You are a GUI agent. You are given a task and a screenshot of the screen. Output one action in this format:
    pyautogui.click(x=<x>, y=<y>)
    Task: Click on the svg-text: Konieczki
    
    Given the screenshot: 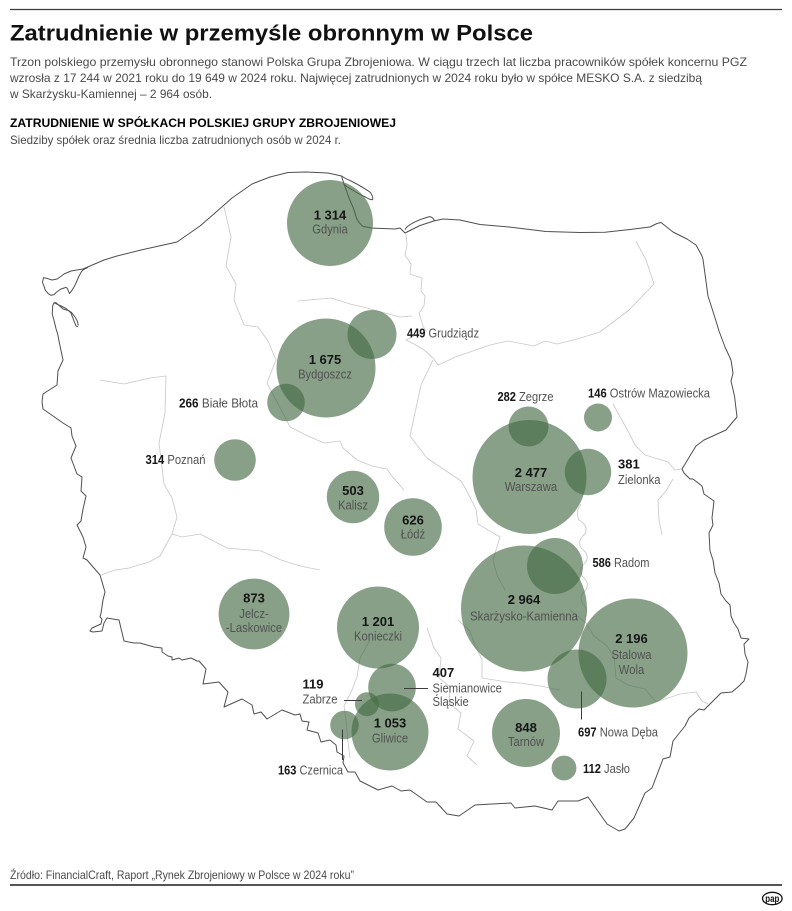 What is the action you would take?
    pyautogui.click(x=378, y=636)
    